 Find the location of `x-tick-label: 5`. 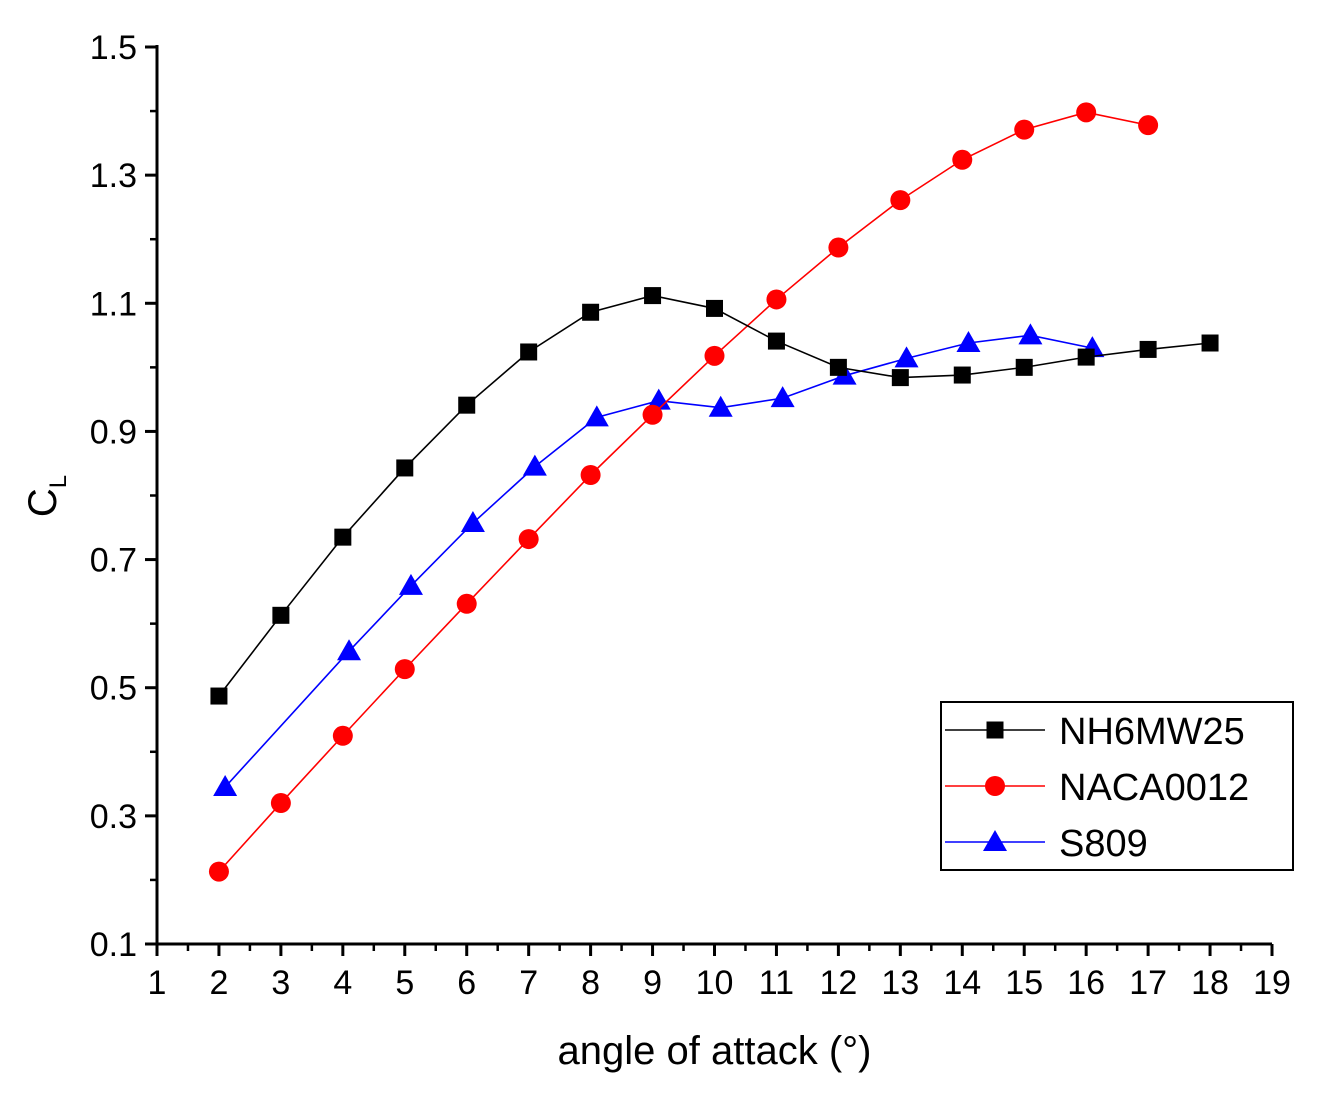

x-tick-label: 5 is located at coordinates (404, 983).